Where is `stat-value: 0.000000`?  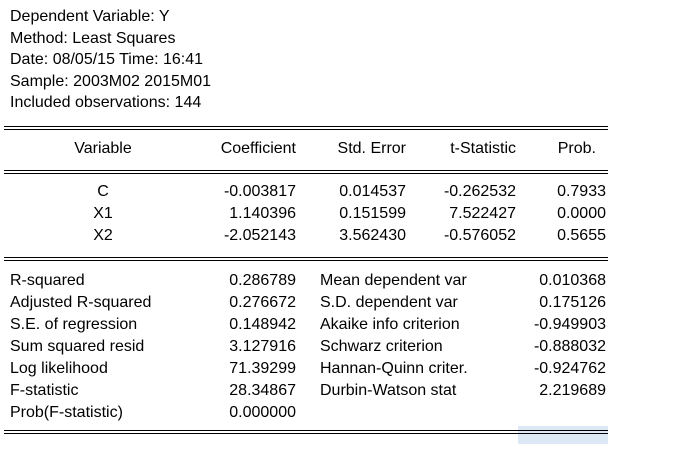
stat-value: 0.000000 is located at coordinates (262, 412).